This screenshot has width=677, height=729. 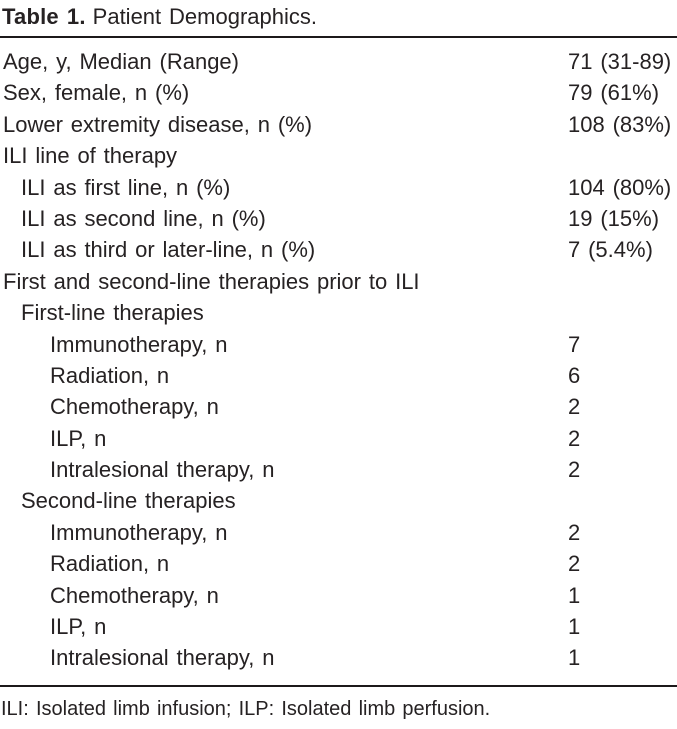 What do you see at coordinates (112, 313) in the screenshot?
I see `row-label: First-line therapies` at bounding box center [112, 313].